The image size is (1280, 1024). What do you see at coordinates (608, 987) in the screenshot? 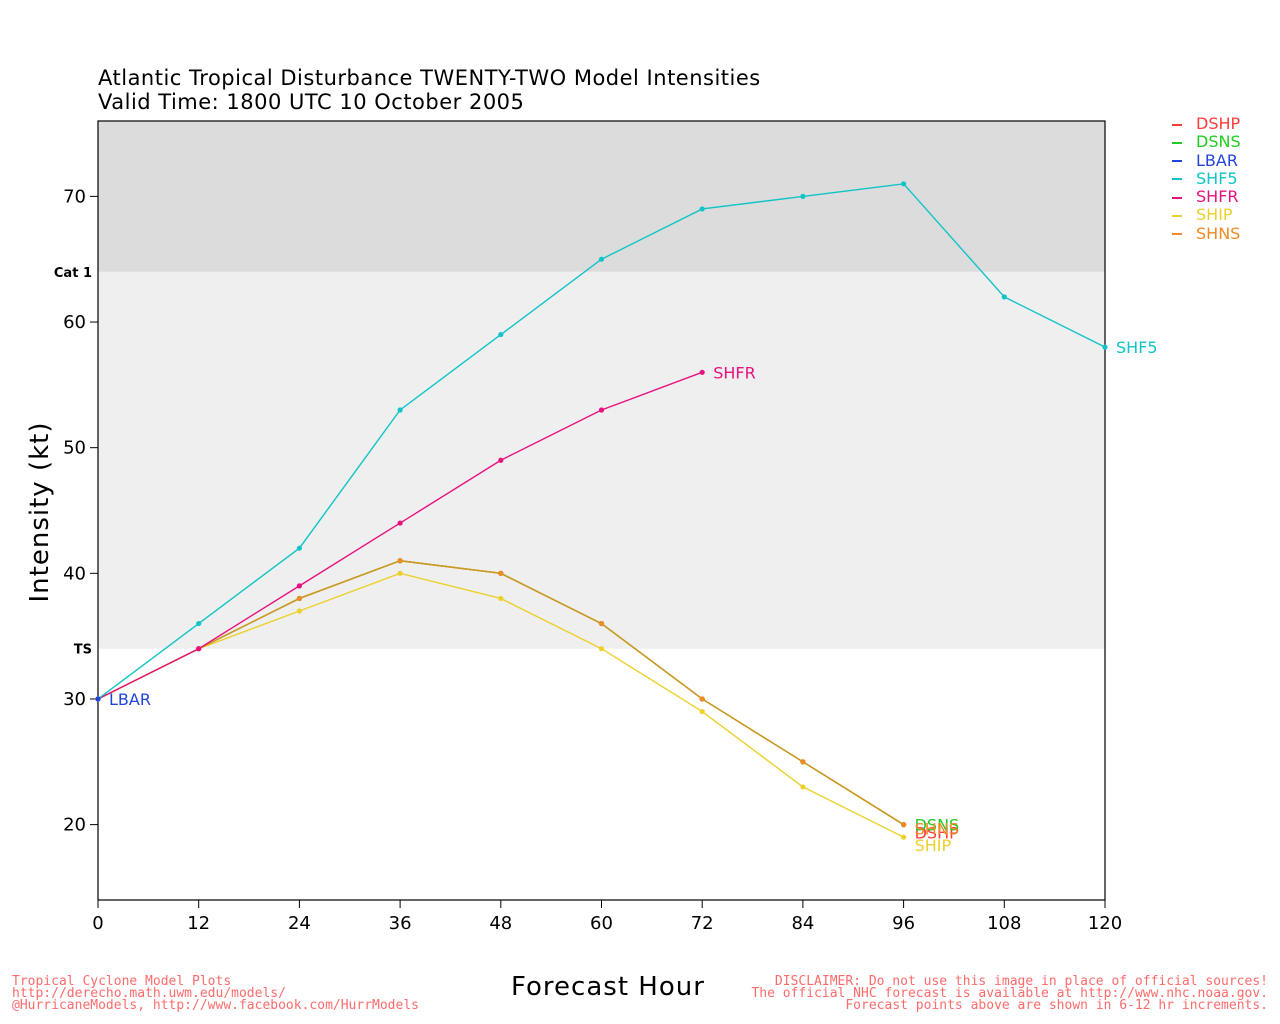
I see `x-axis-label: Forecast Hour` at bounding box center [608, 987].